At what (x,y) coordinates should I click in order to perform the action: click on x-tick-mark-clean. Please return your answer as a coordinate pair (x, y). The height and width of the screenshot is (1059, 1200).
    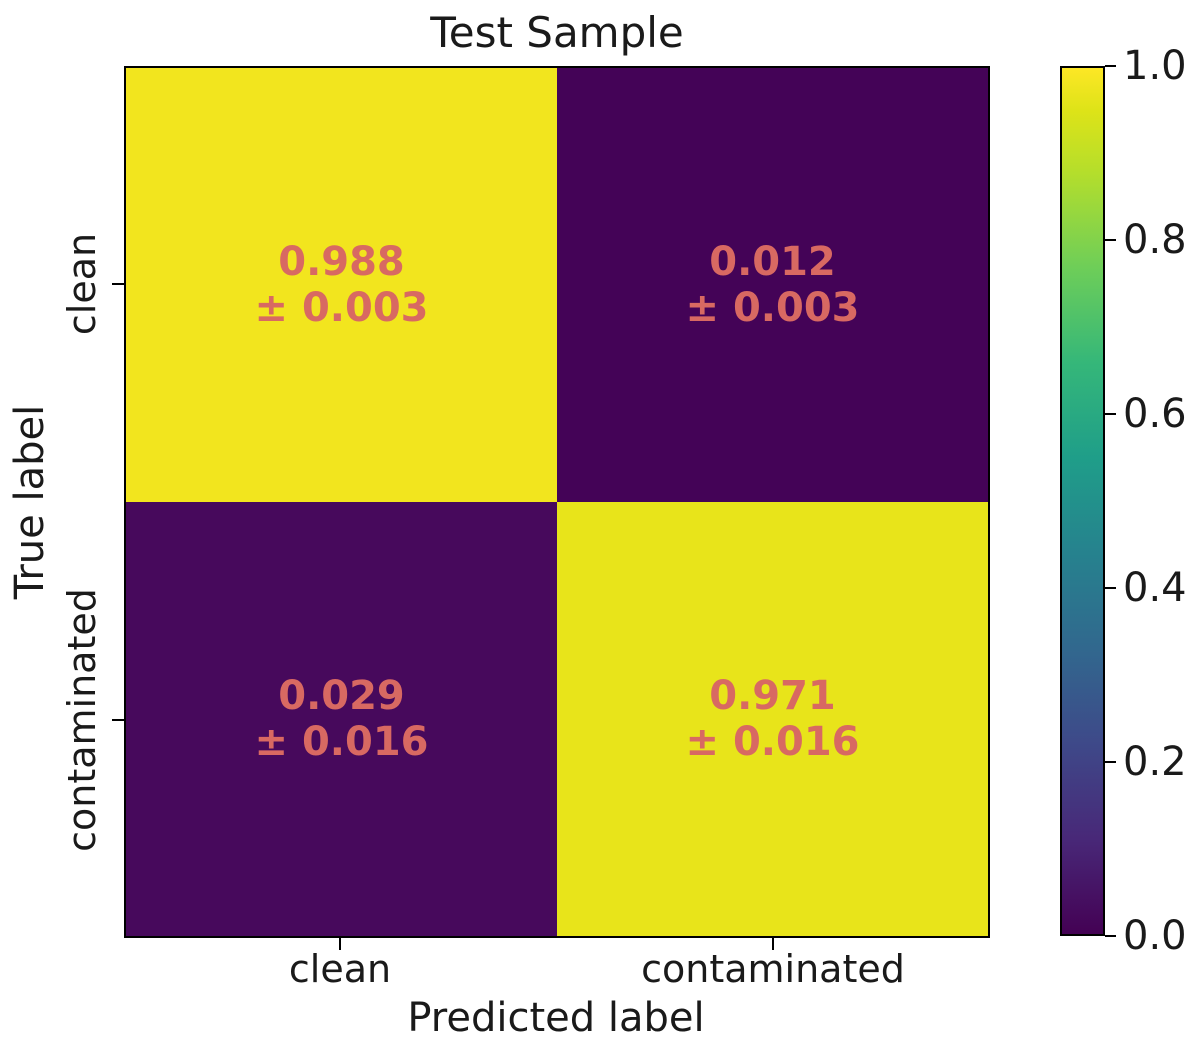
    Looking at the image, I should click on (340, 944).